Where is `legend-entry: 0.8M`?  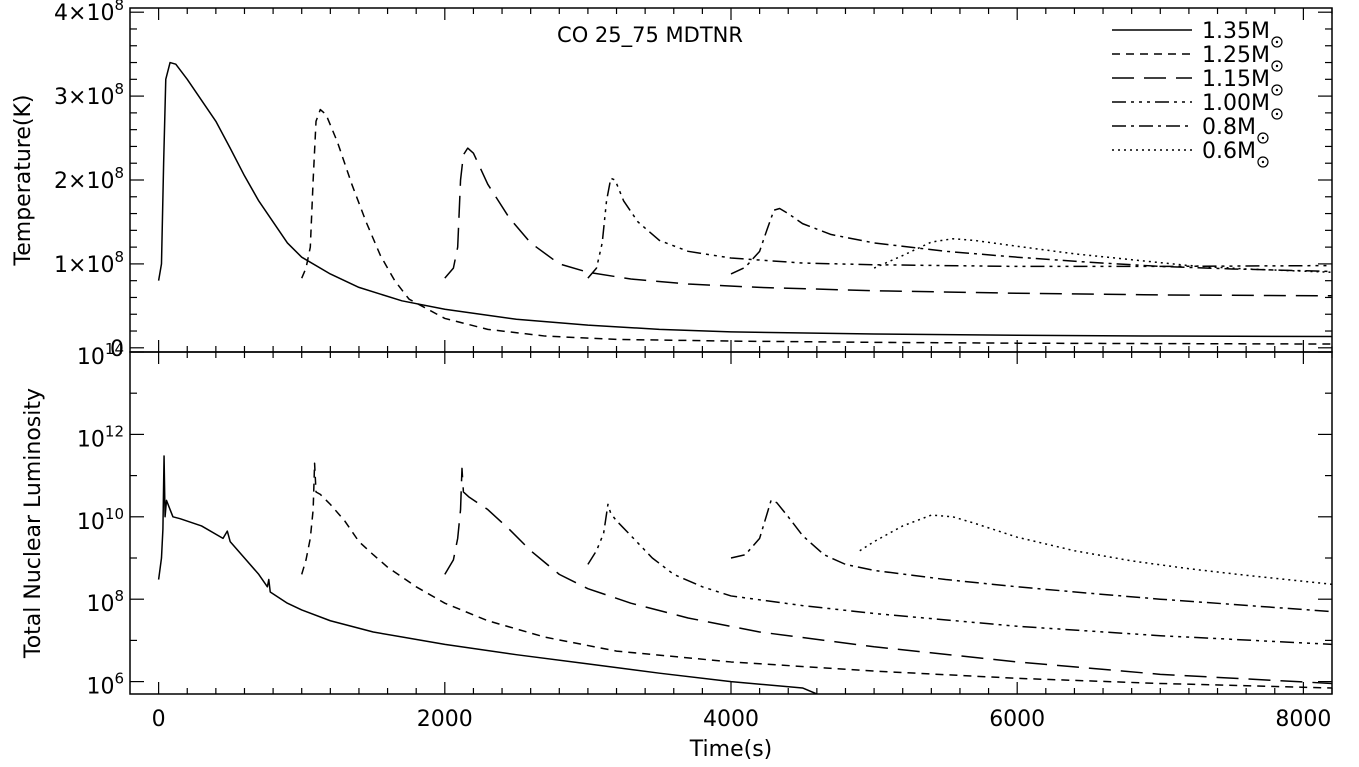
legend-entry: 0.8M is located at coordinates (1229, 127).